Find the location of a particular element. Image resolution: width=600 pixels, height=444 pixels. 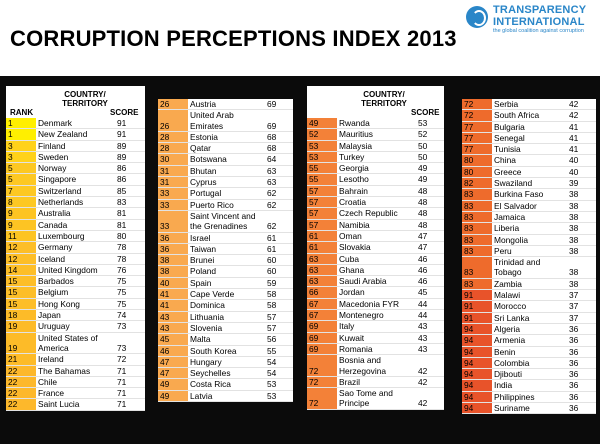

country-cell: Portugal is located at coordinates (226, 193).